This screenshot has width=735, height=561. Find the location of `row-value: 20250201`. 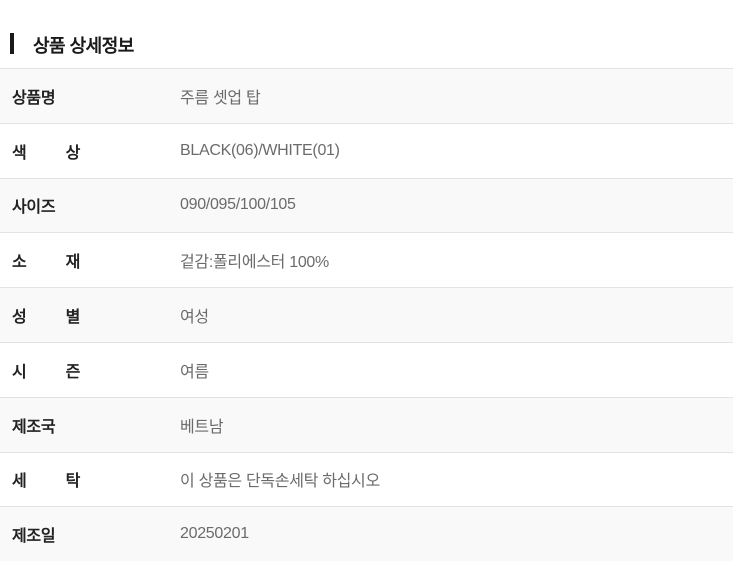

row-value: 20250201 is located at coordinates (214, 534).